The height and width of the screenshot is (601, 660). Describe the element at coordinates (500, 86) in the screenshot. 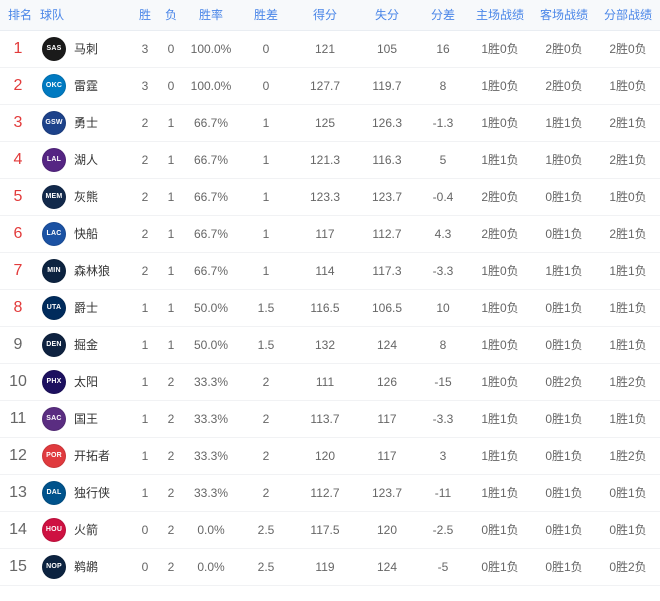

I see `home-cell: 1胜0负` at that location.